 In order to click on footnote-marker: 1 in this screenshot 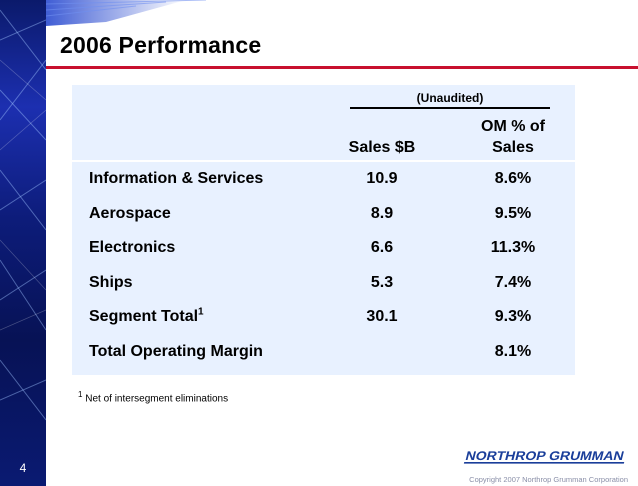, I will do `click(201, 312)`.